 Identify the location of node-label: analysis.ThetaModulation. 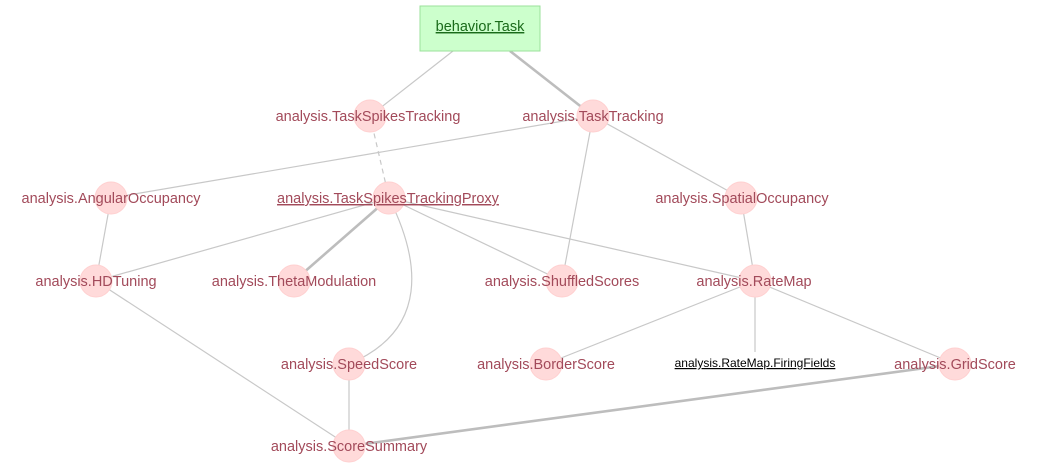
(294, 282).